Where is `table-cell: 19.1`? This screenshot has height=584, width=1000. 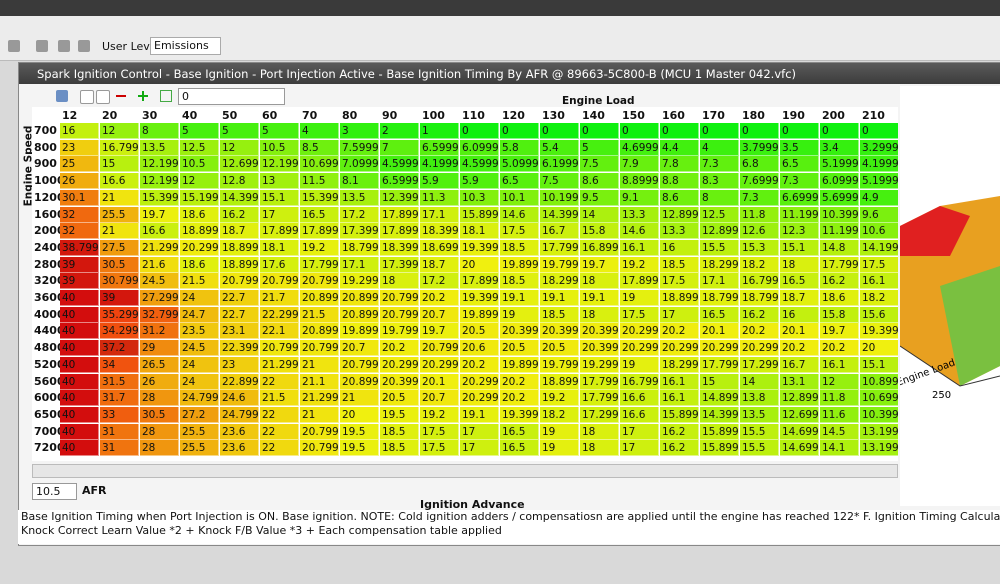
table-cell: 19.1 is located at coordinates (559, 298).